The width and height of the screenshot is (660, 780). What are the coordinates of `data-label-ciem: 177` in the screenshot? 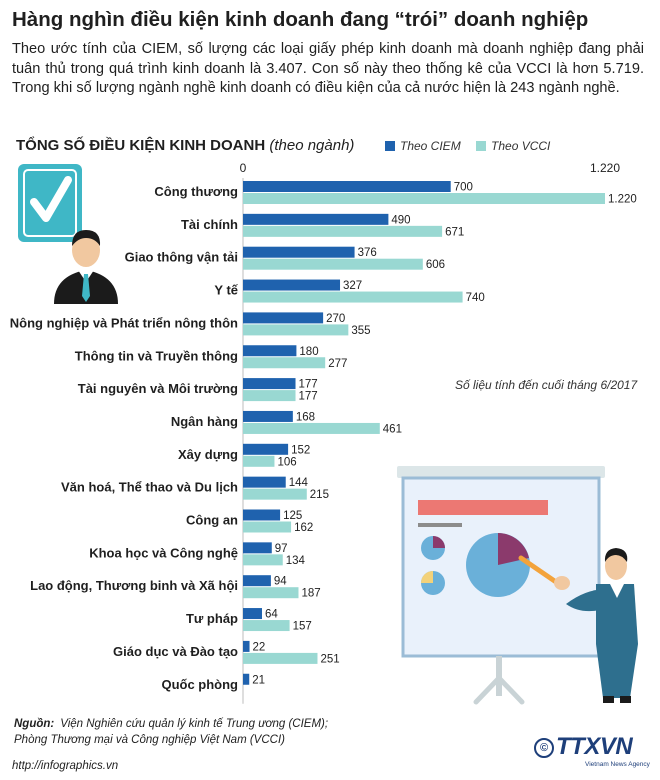 It's located at (308, 385).